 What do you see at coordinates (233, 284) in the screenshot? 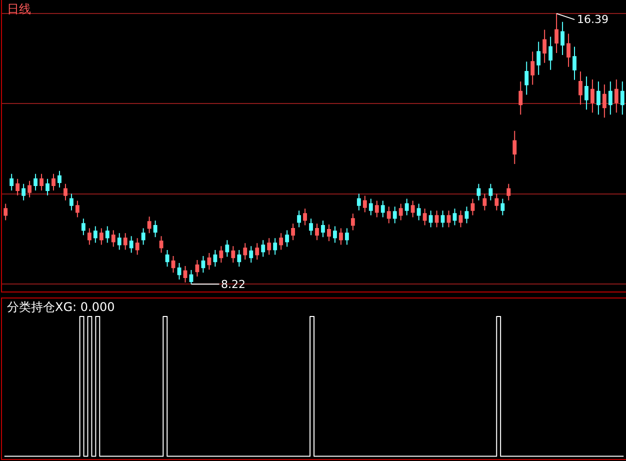
I see `annotation: 8.22` at bounding box center [233, 284].